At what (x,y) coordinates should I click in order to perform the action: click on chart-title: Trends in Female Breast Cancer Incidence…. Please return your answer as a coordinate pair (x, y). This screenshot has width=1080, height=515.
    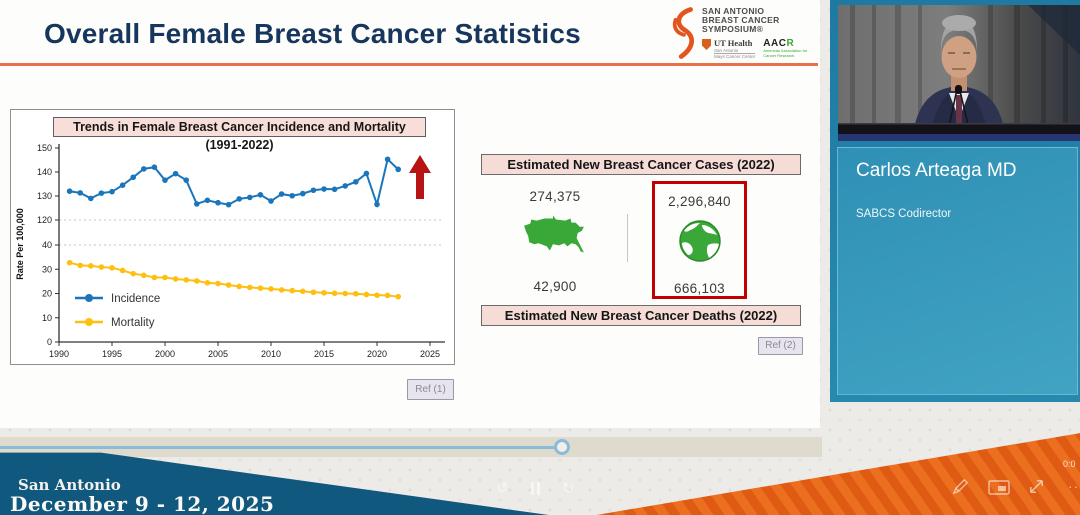
    Looking at the image, I should click on (239, 134).